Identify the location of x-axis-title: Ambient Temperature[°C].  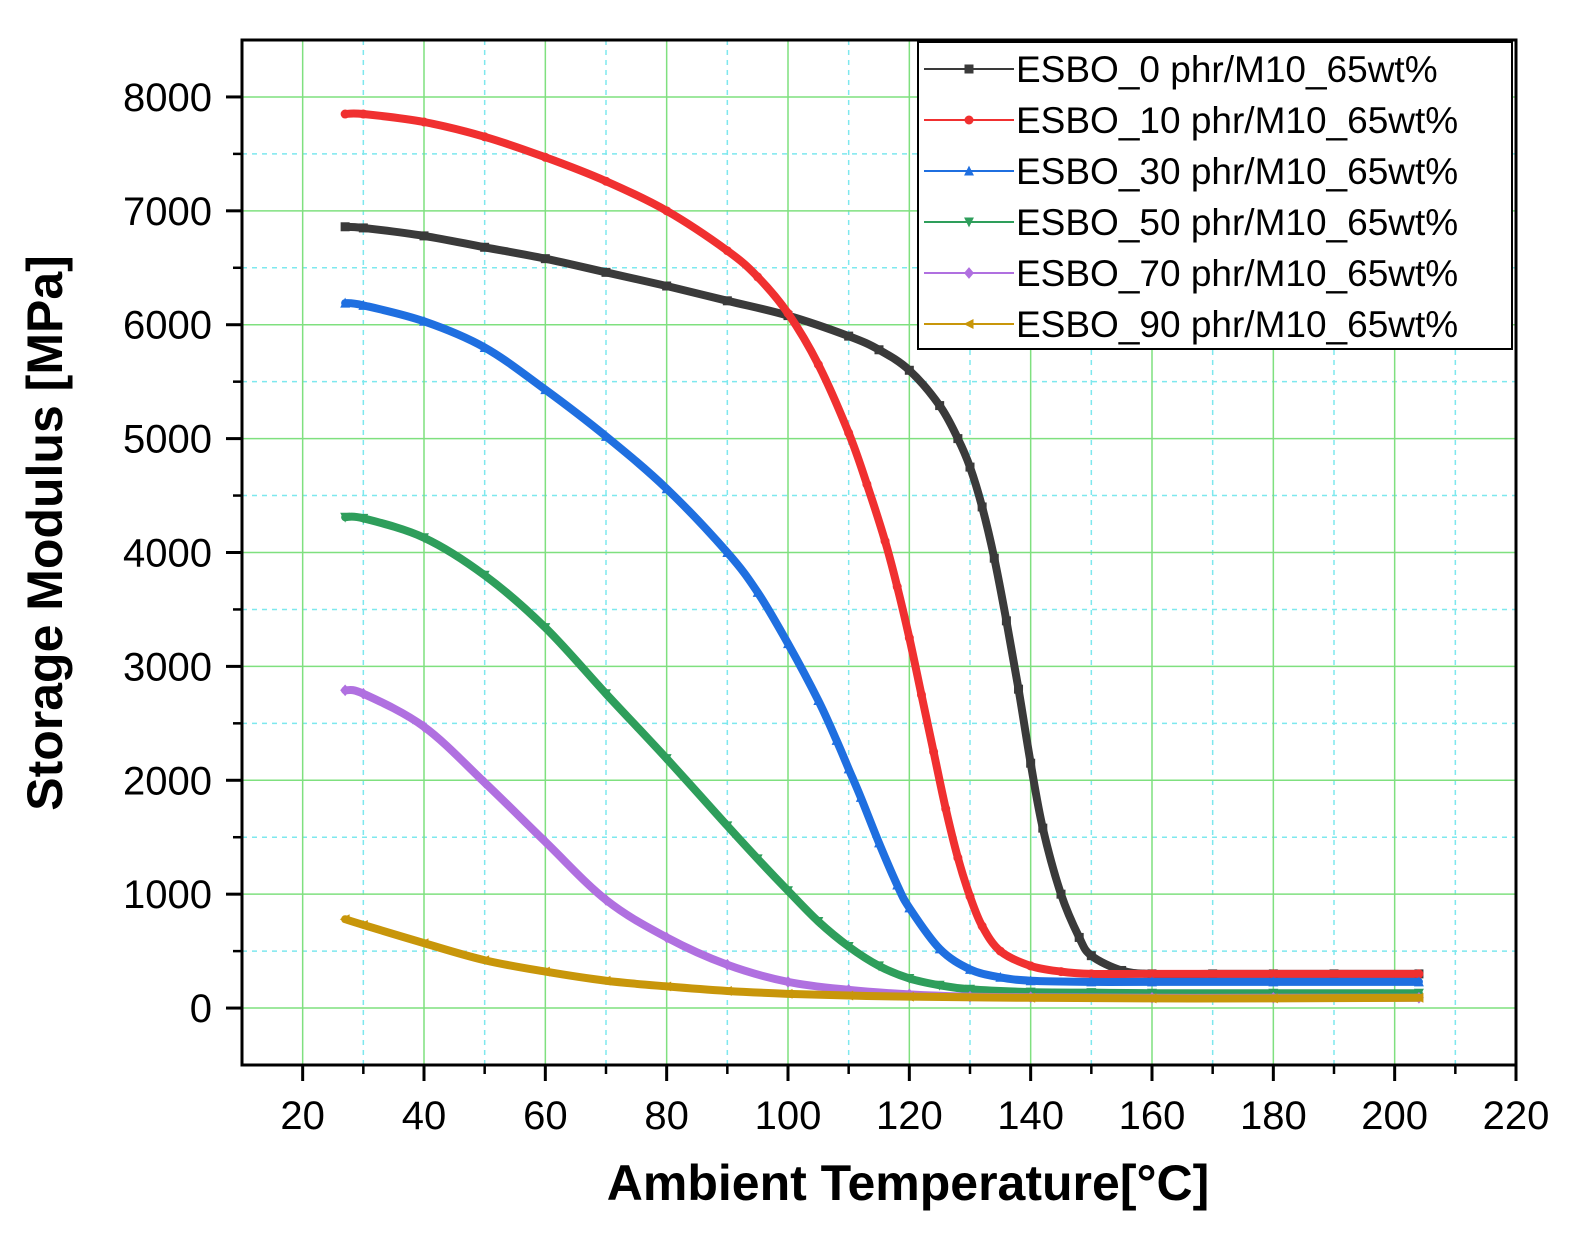
(908, 1183).